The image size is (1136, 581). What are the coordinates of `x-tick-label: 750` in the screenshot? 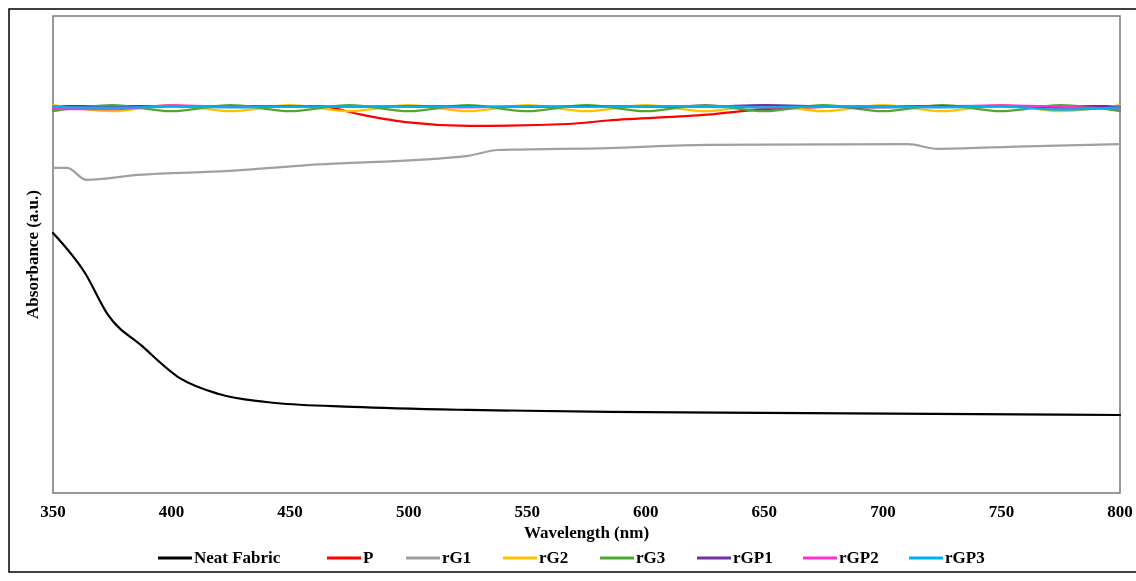 It's located at (1001, 511).